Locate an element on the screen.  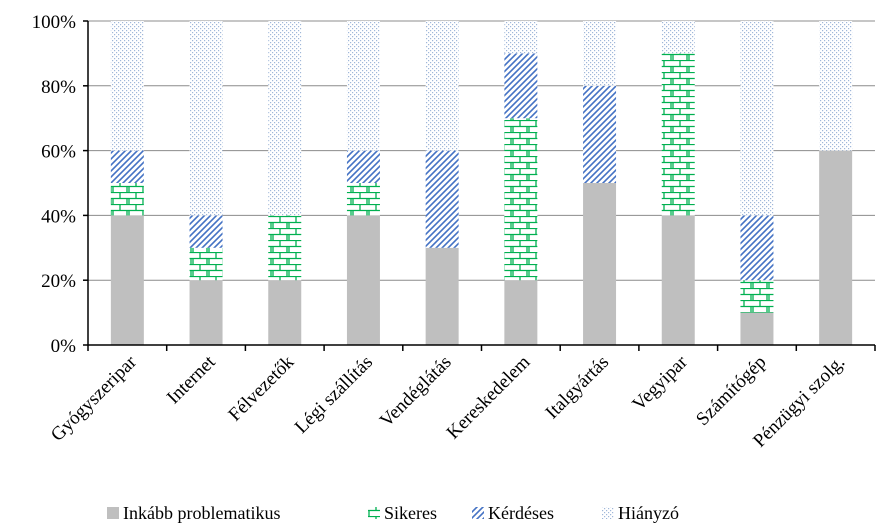
legend-label: Kérdéses is located at coordinates (521, 513).